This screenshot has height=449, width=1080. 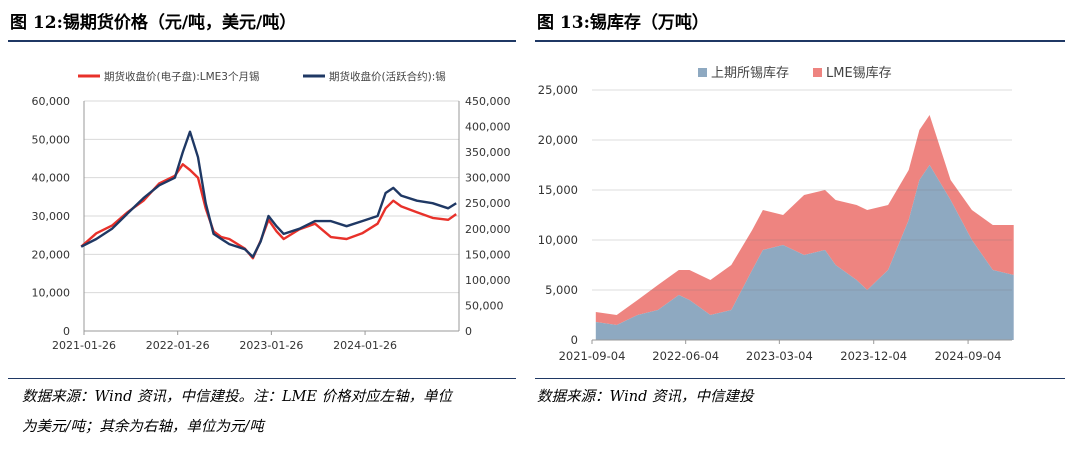 What do you see at coordinates (859, 73) in the screenshot?
I see `legend-label-2: LME锡库存` at bounding box center [859, 73].